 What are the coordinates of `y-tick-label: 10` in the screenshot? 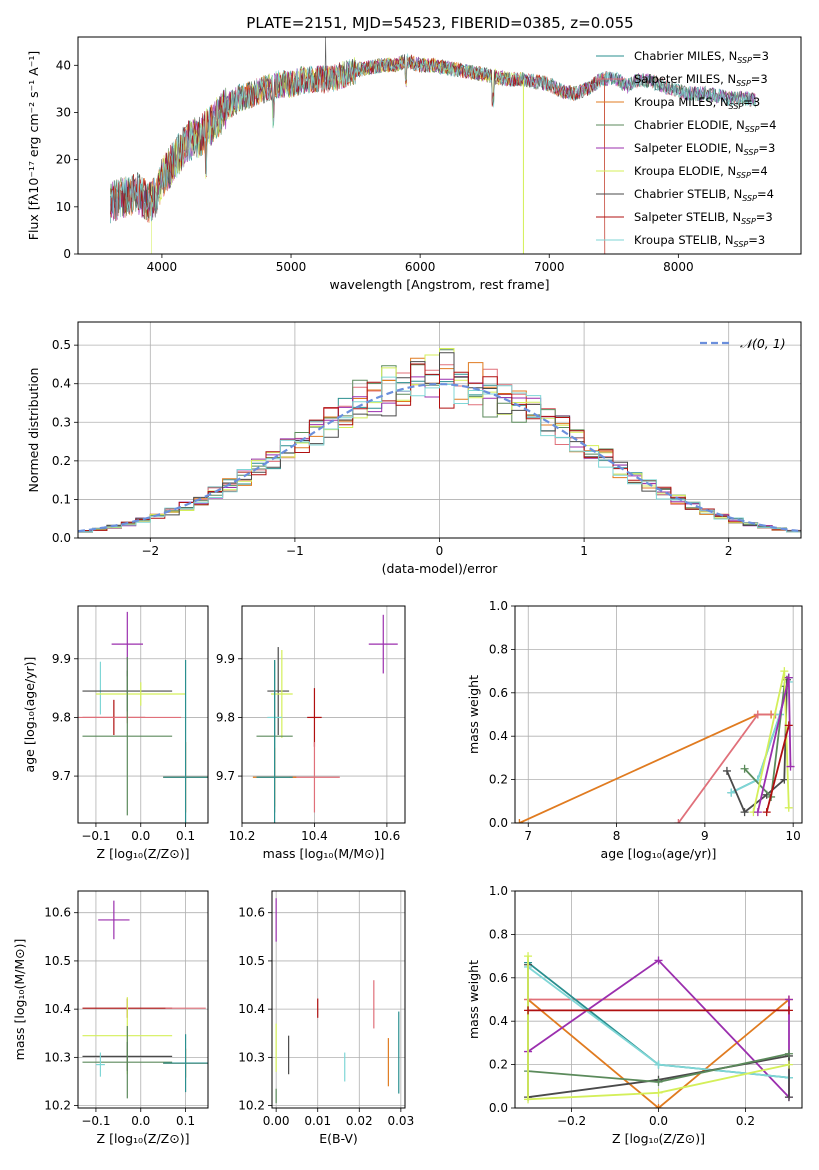 It's located at (63, 207).